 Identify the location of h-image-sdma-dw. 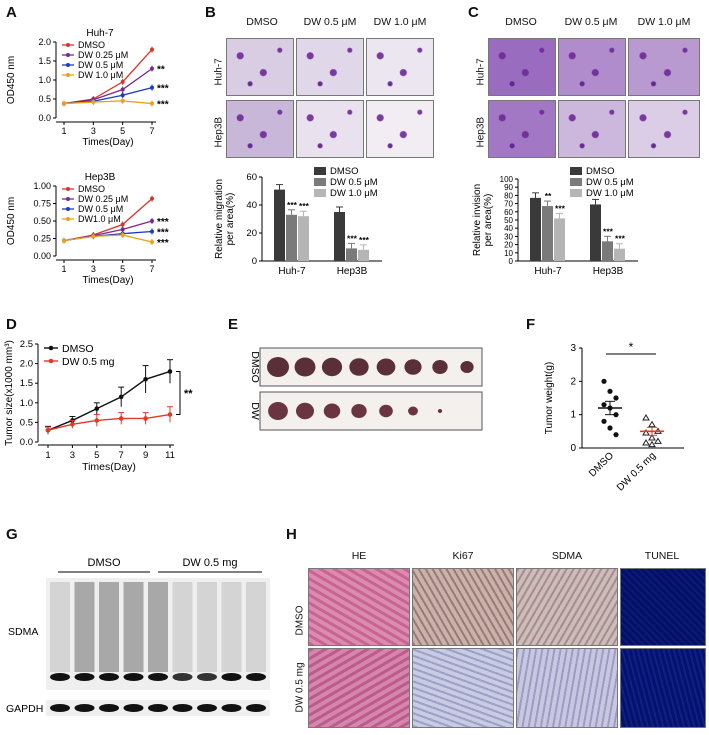
(567, 688).